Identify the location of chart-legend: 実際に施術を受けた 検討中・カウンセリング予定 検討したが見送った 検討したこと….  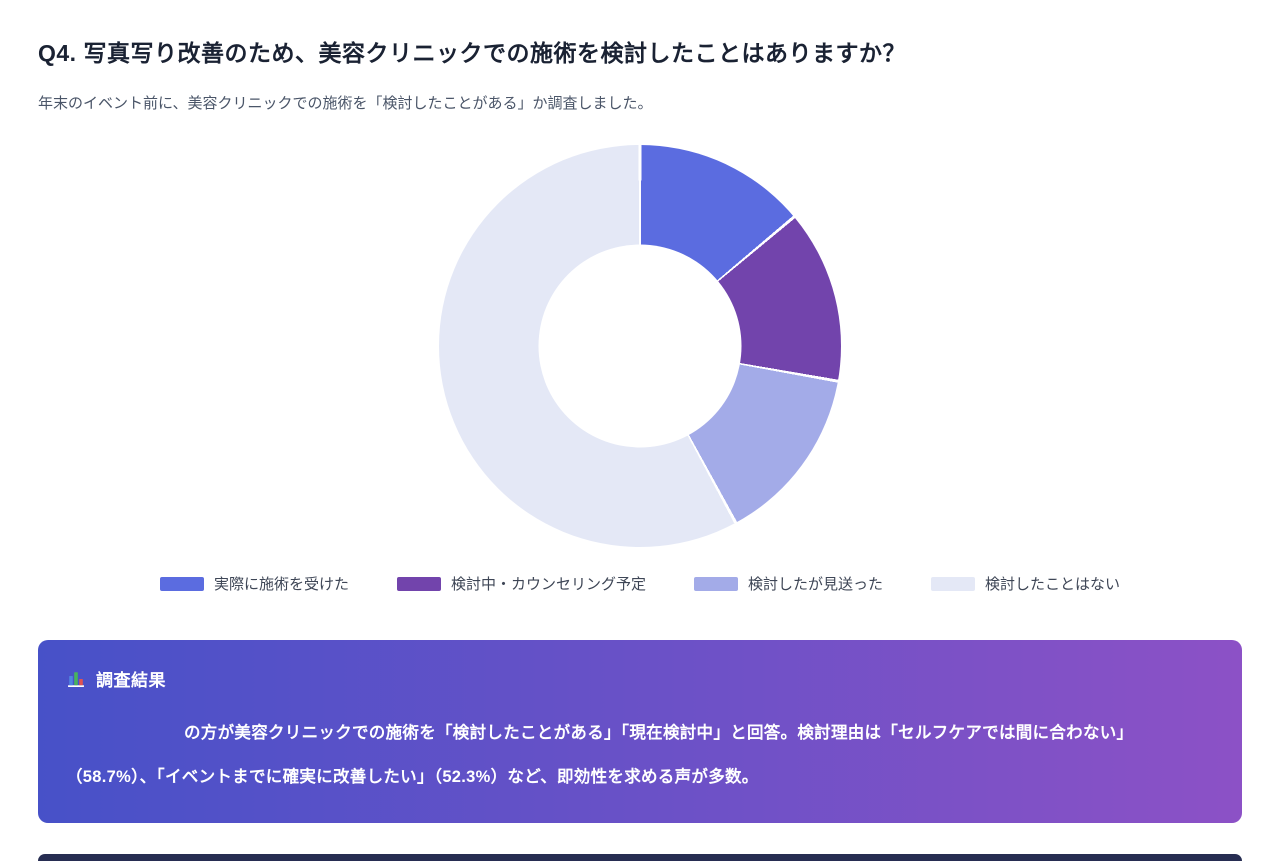
(640, 583).